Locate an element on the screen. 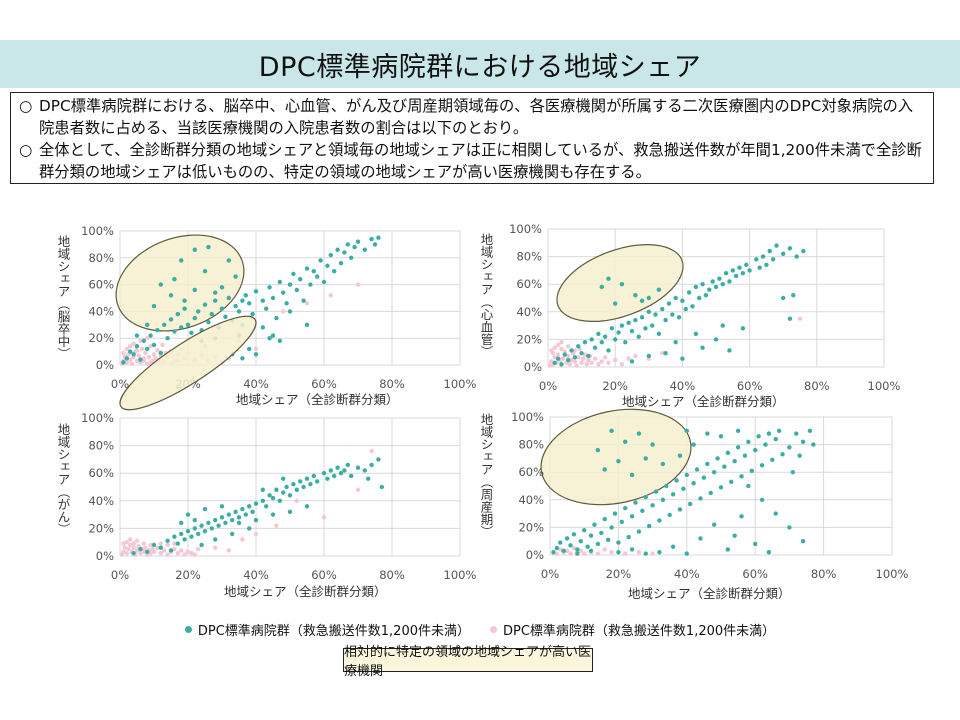 The width and height of the screenshot is (960, 720). highlight-ellipse is located at coordinates (620, 283).